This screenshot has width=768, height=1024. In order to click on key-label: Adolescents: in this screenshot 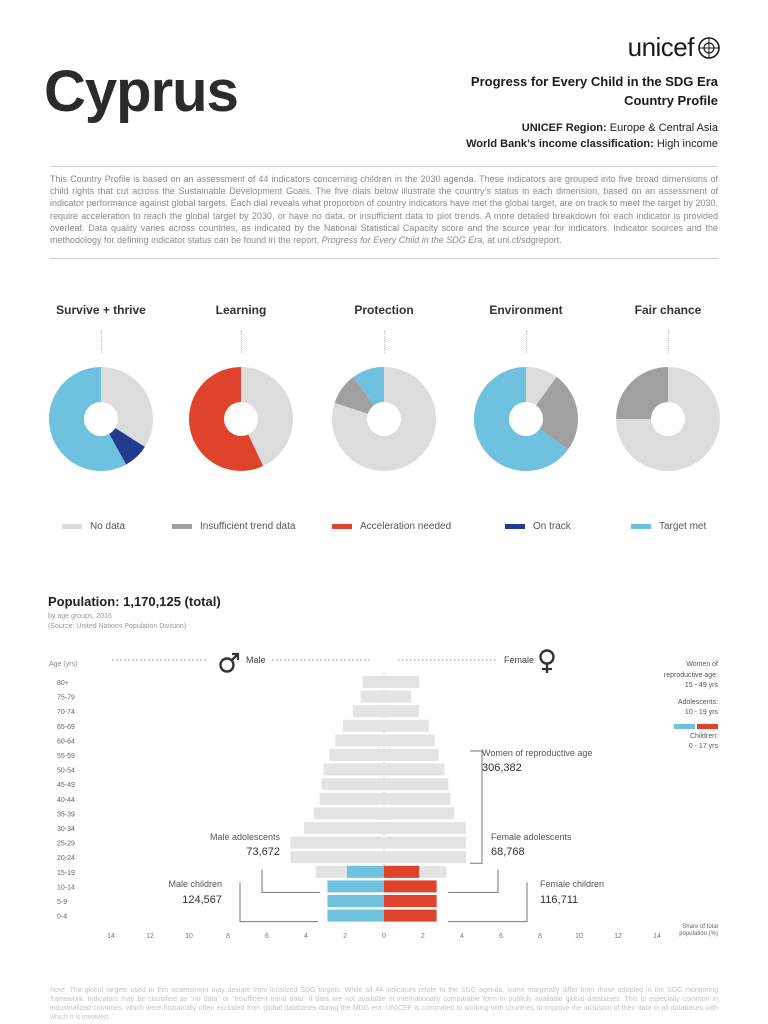, I will do `click(698, 702)`.